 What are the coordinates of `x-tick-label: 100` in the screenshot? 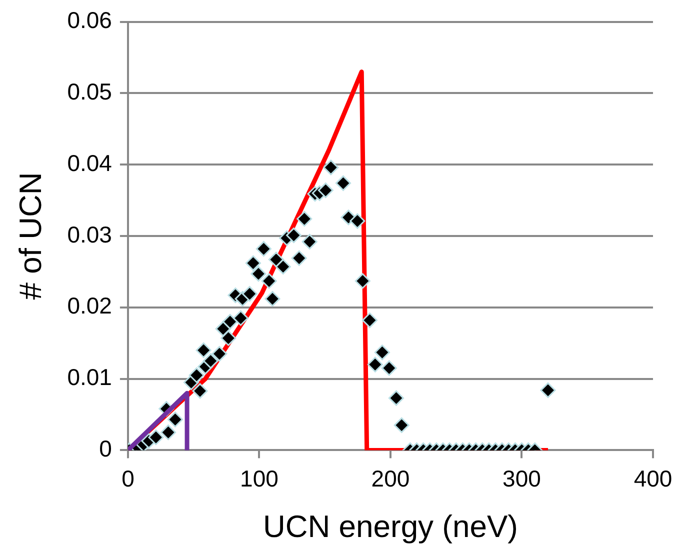 It's located at (259, 478).